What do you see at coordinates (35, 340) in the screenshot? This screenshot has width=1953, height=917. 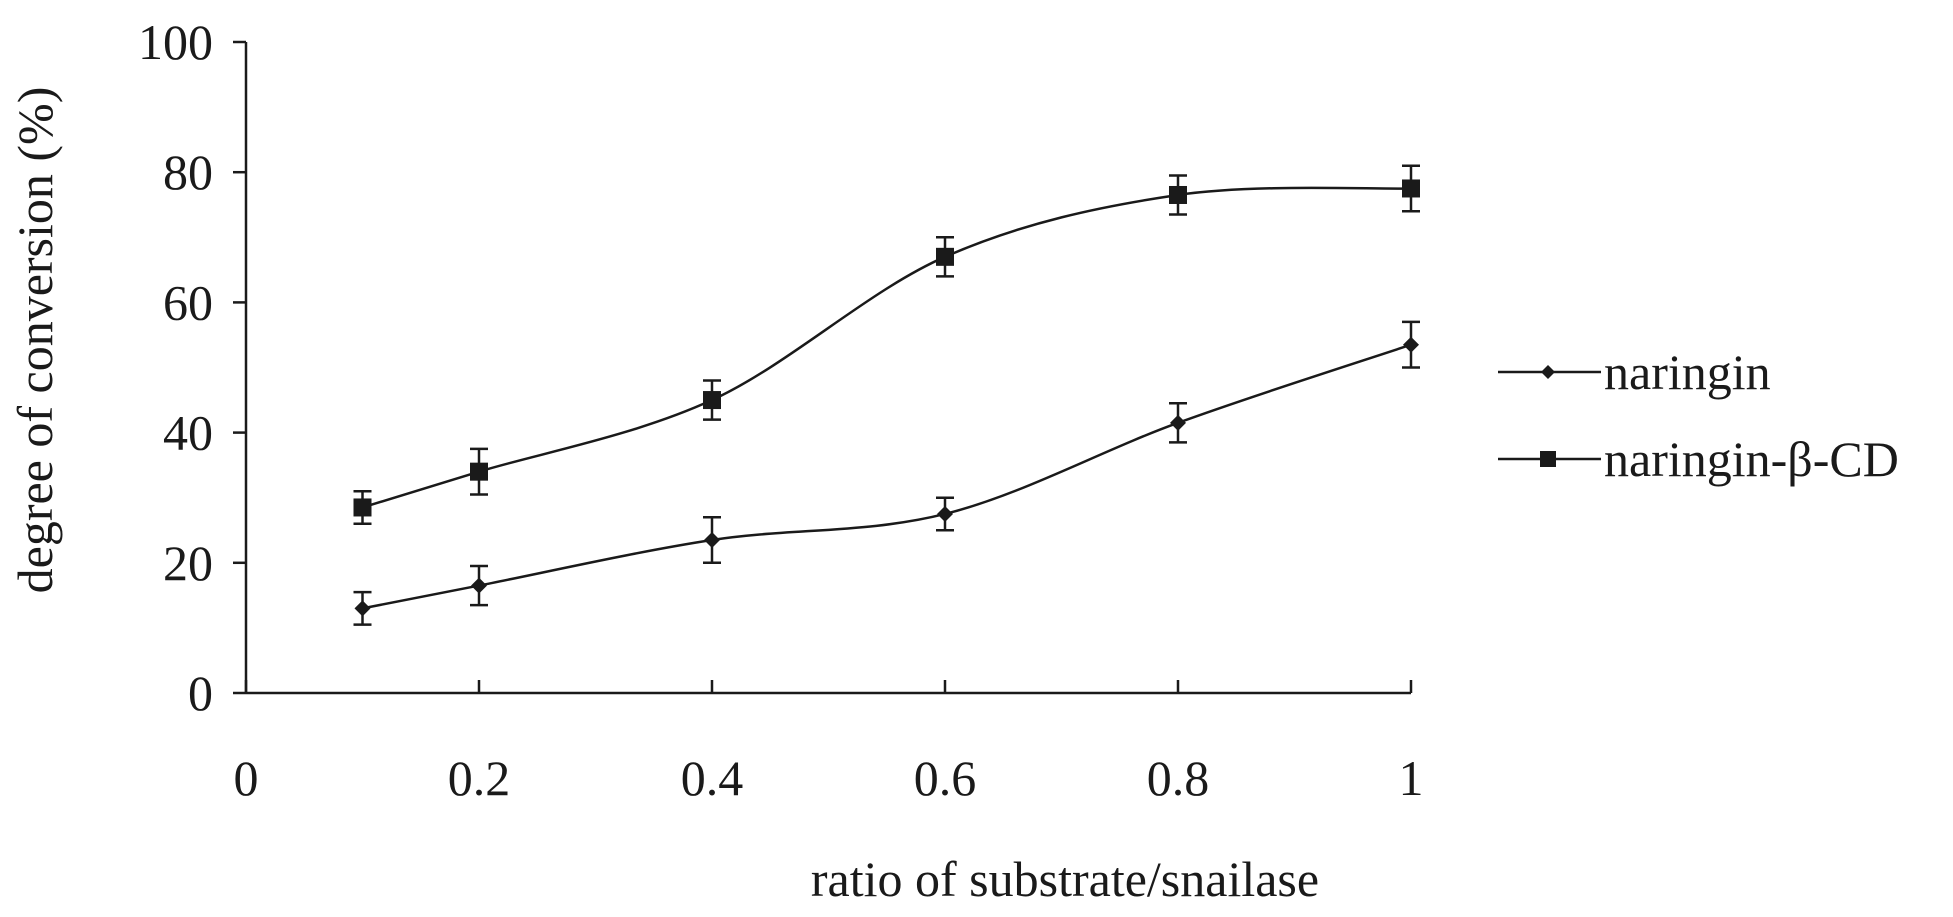 I see `y-axis-title: degree of conversion (%)` at bounding box center [35, 340].